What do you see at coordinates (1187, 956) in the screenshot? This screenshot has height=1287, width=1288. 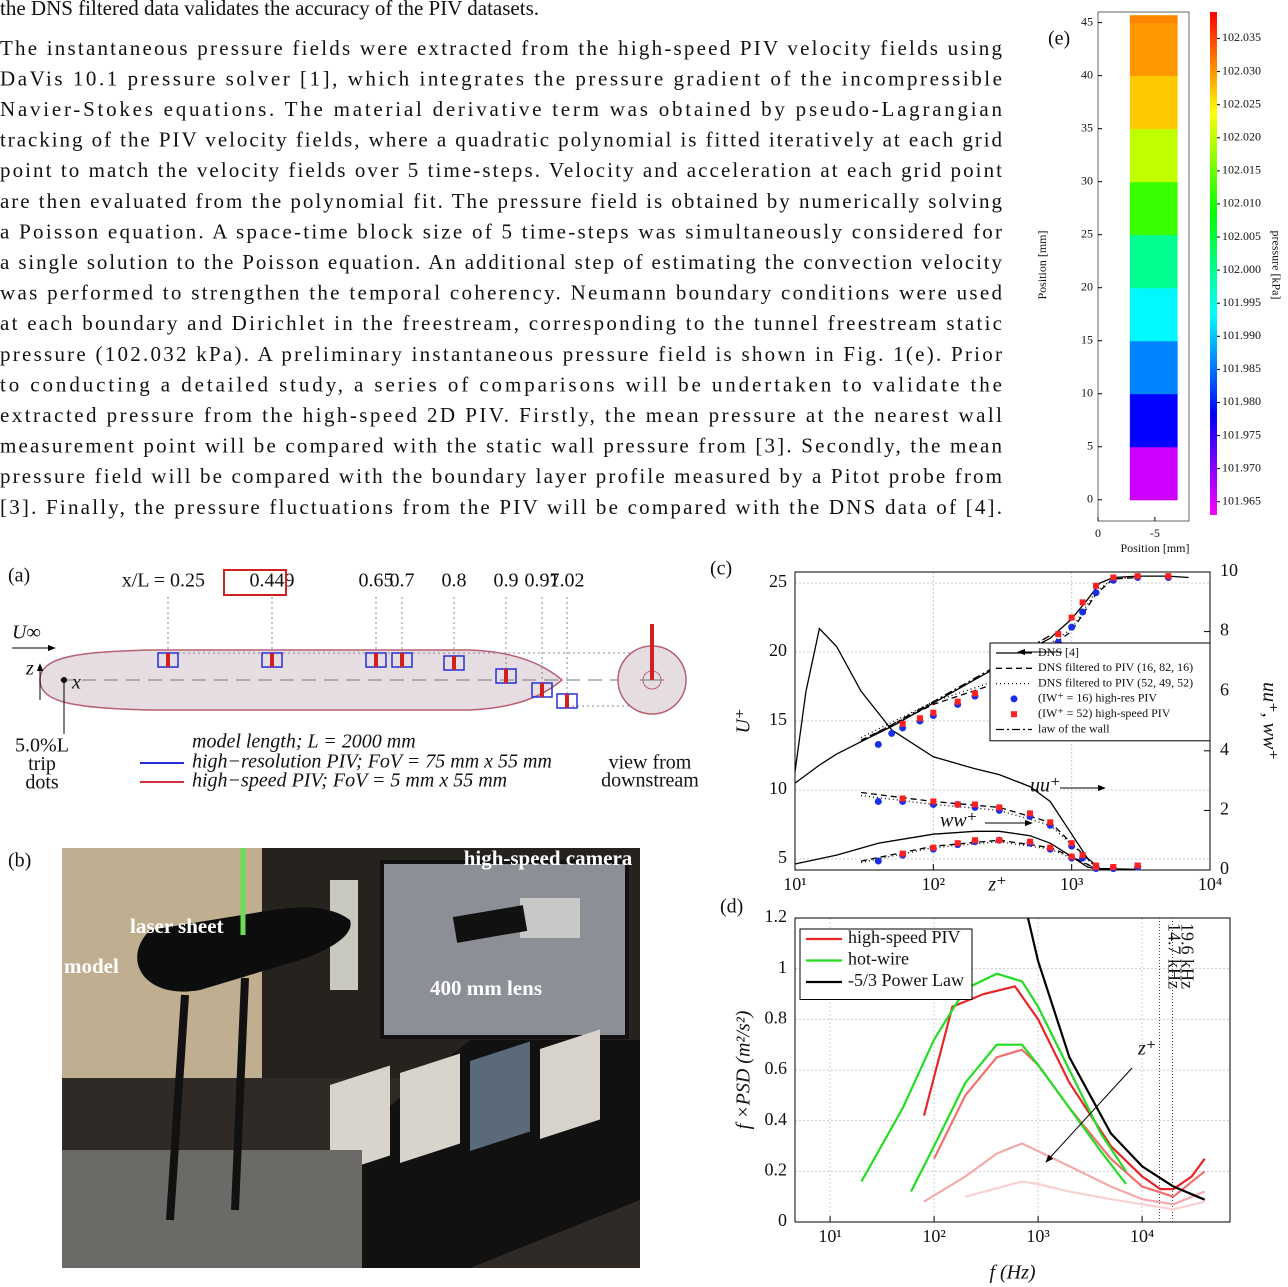 I see `reference-label: 19.6 kHz` at bounding box center [1187, 956].